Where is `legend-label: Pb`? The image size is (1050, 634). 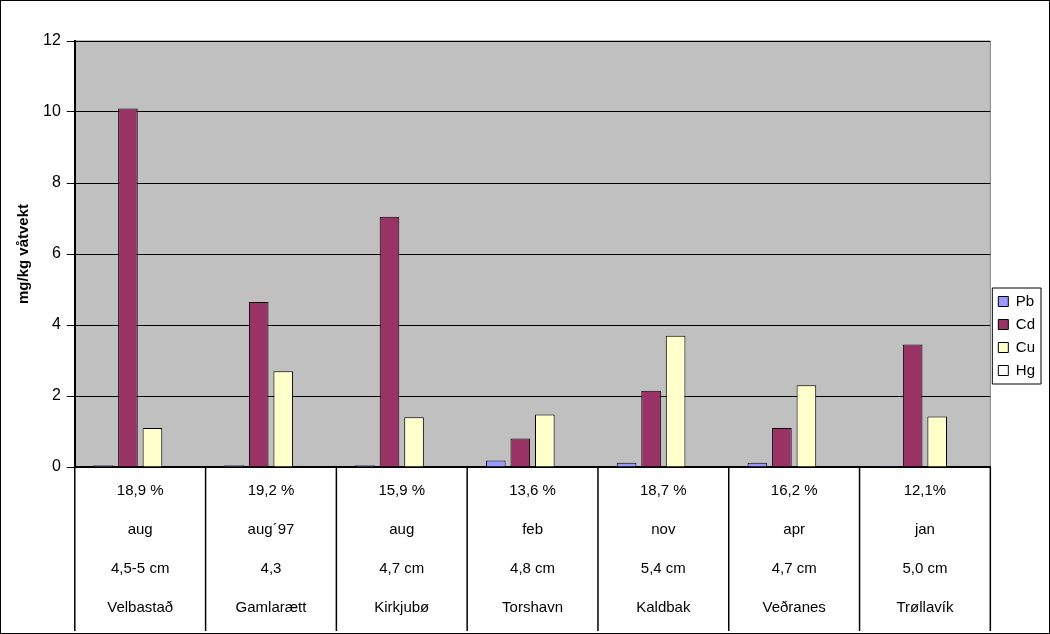
legend-label: Pb is located at coordinates (1025, 300).